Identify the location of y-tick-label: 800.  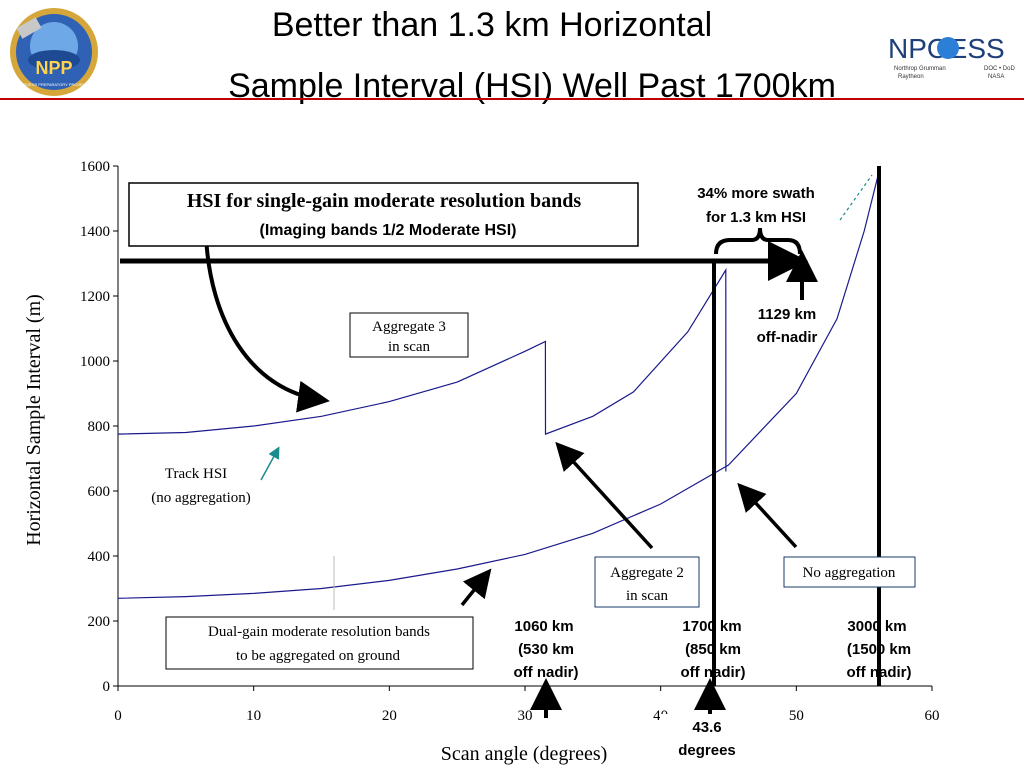
(99, 427).